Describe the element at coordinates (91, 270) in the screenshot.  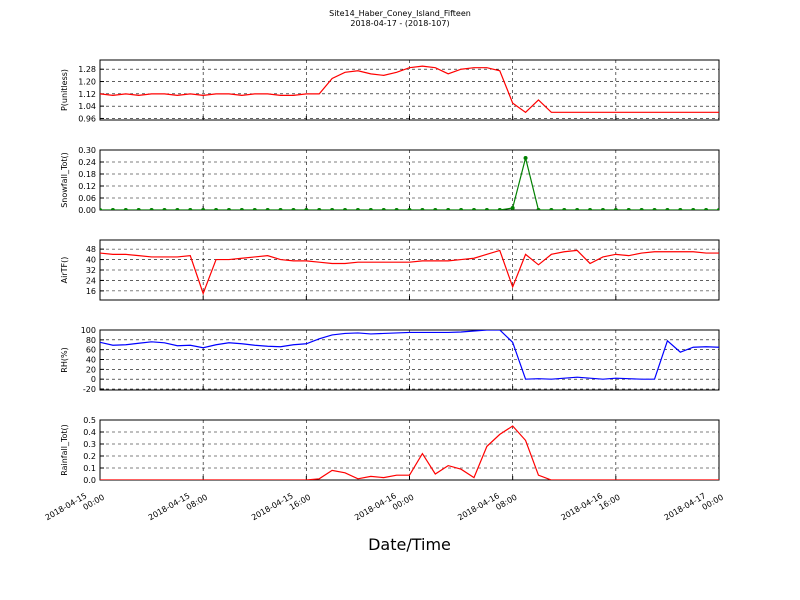
I see `y-tick-label: 32` at that location.